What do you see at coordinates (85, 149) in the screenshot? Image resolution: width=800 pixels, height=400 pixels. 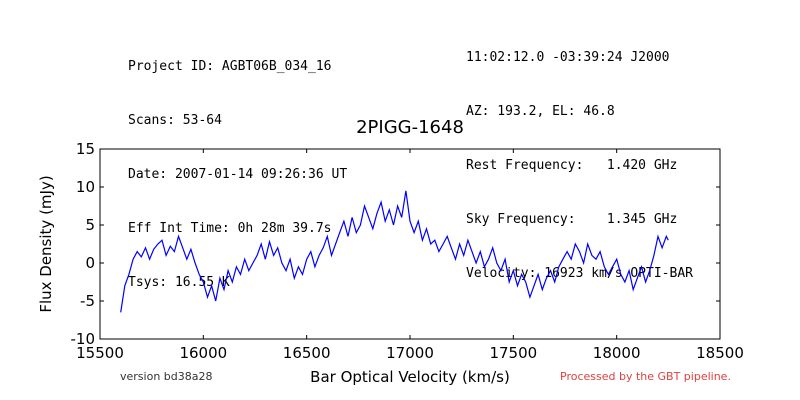 I see `y-tick-label: 15` at bounding box center [85, 149].